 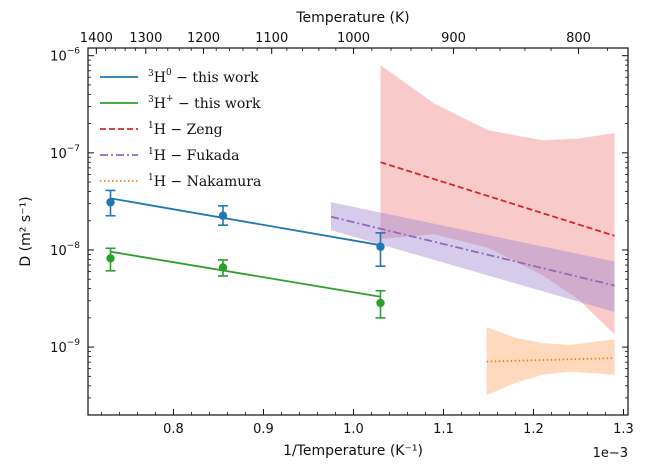 What do you see at coordinates (96, 38) in the screenshot?
I see `top-tick-label: 1400` at bounding box center [96, 38].